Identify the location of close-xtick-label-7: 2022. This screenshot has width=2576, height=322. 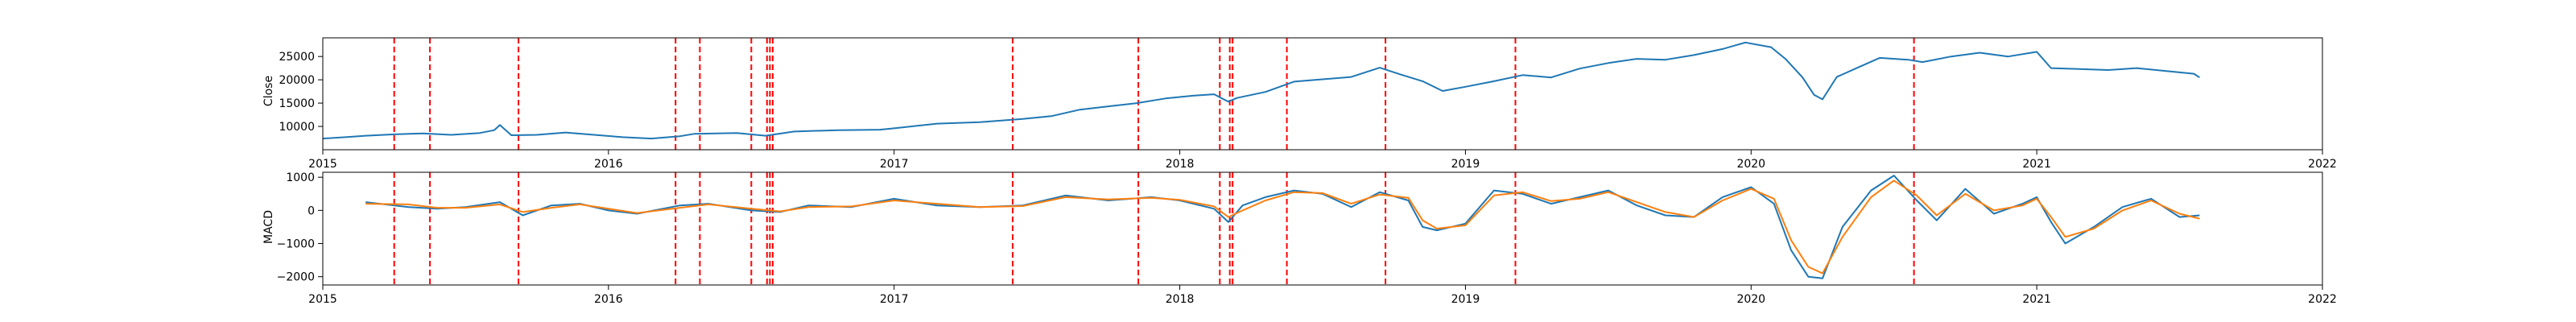
(2322, 164).